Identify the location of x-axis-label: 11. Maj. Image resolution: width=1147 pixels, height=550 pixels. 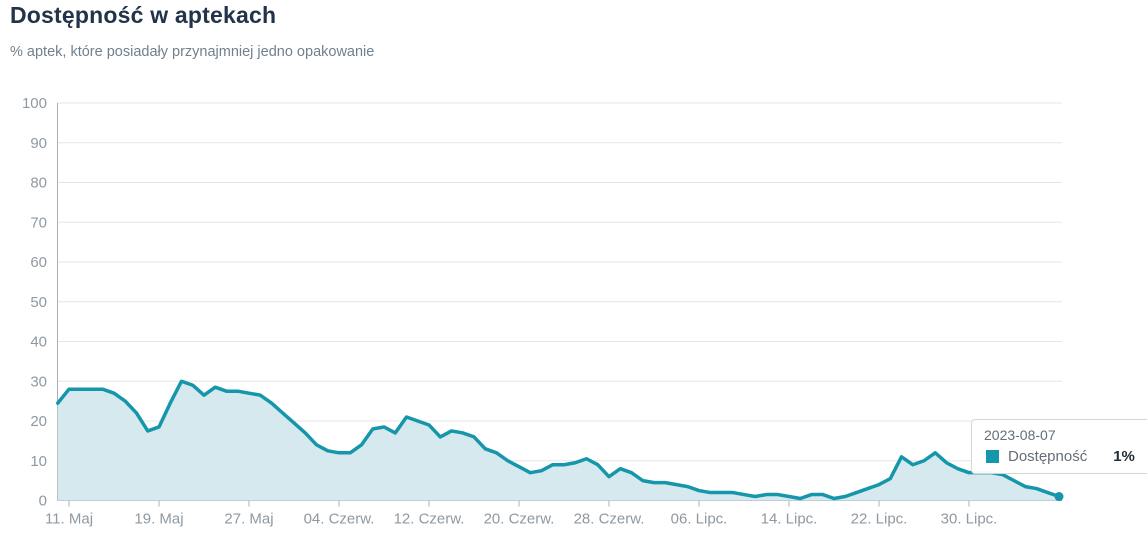
(69, 519).